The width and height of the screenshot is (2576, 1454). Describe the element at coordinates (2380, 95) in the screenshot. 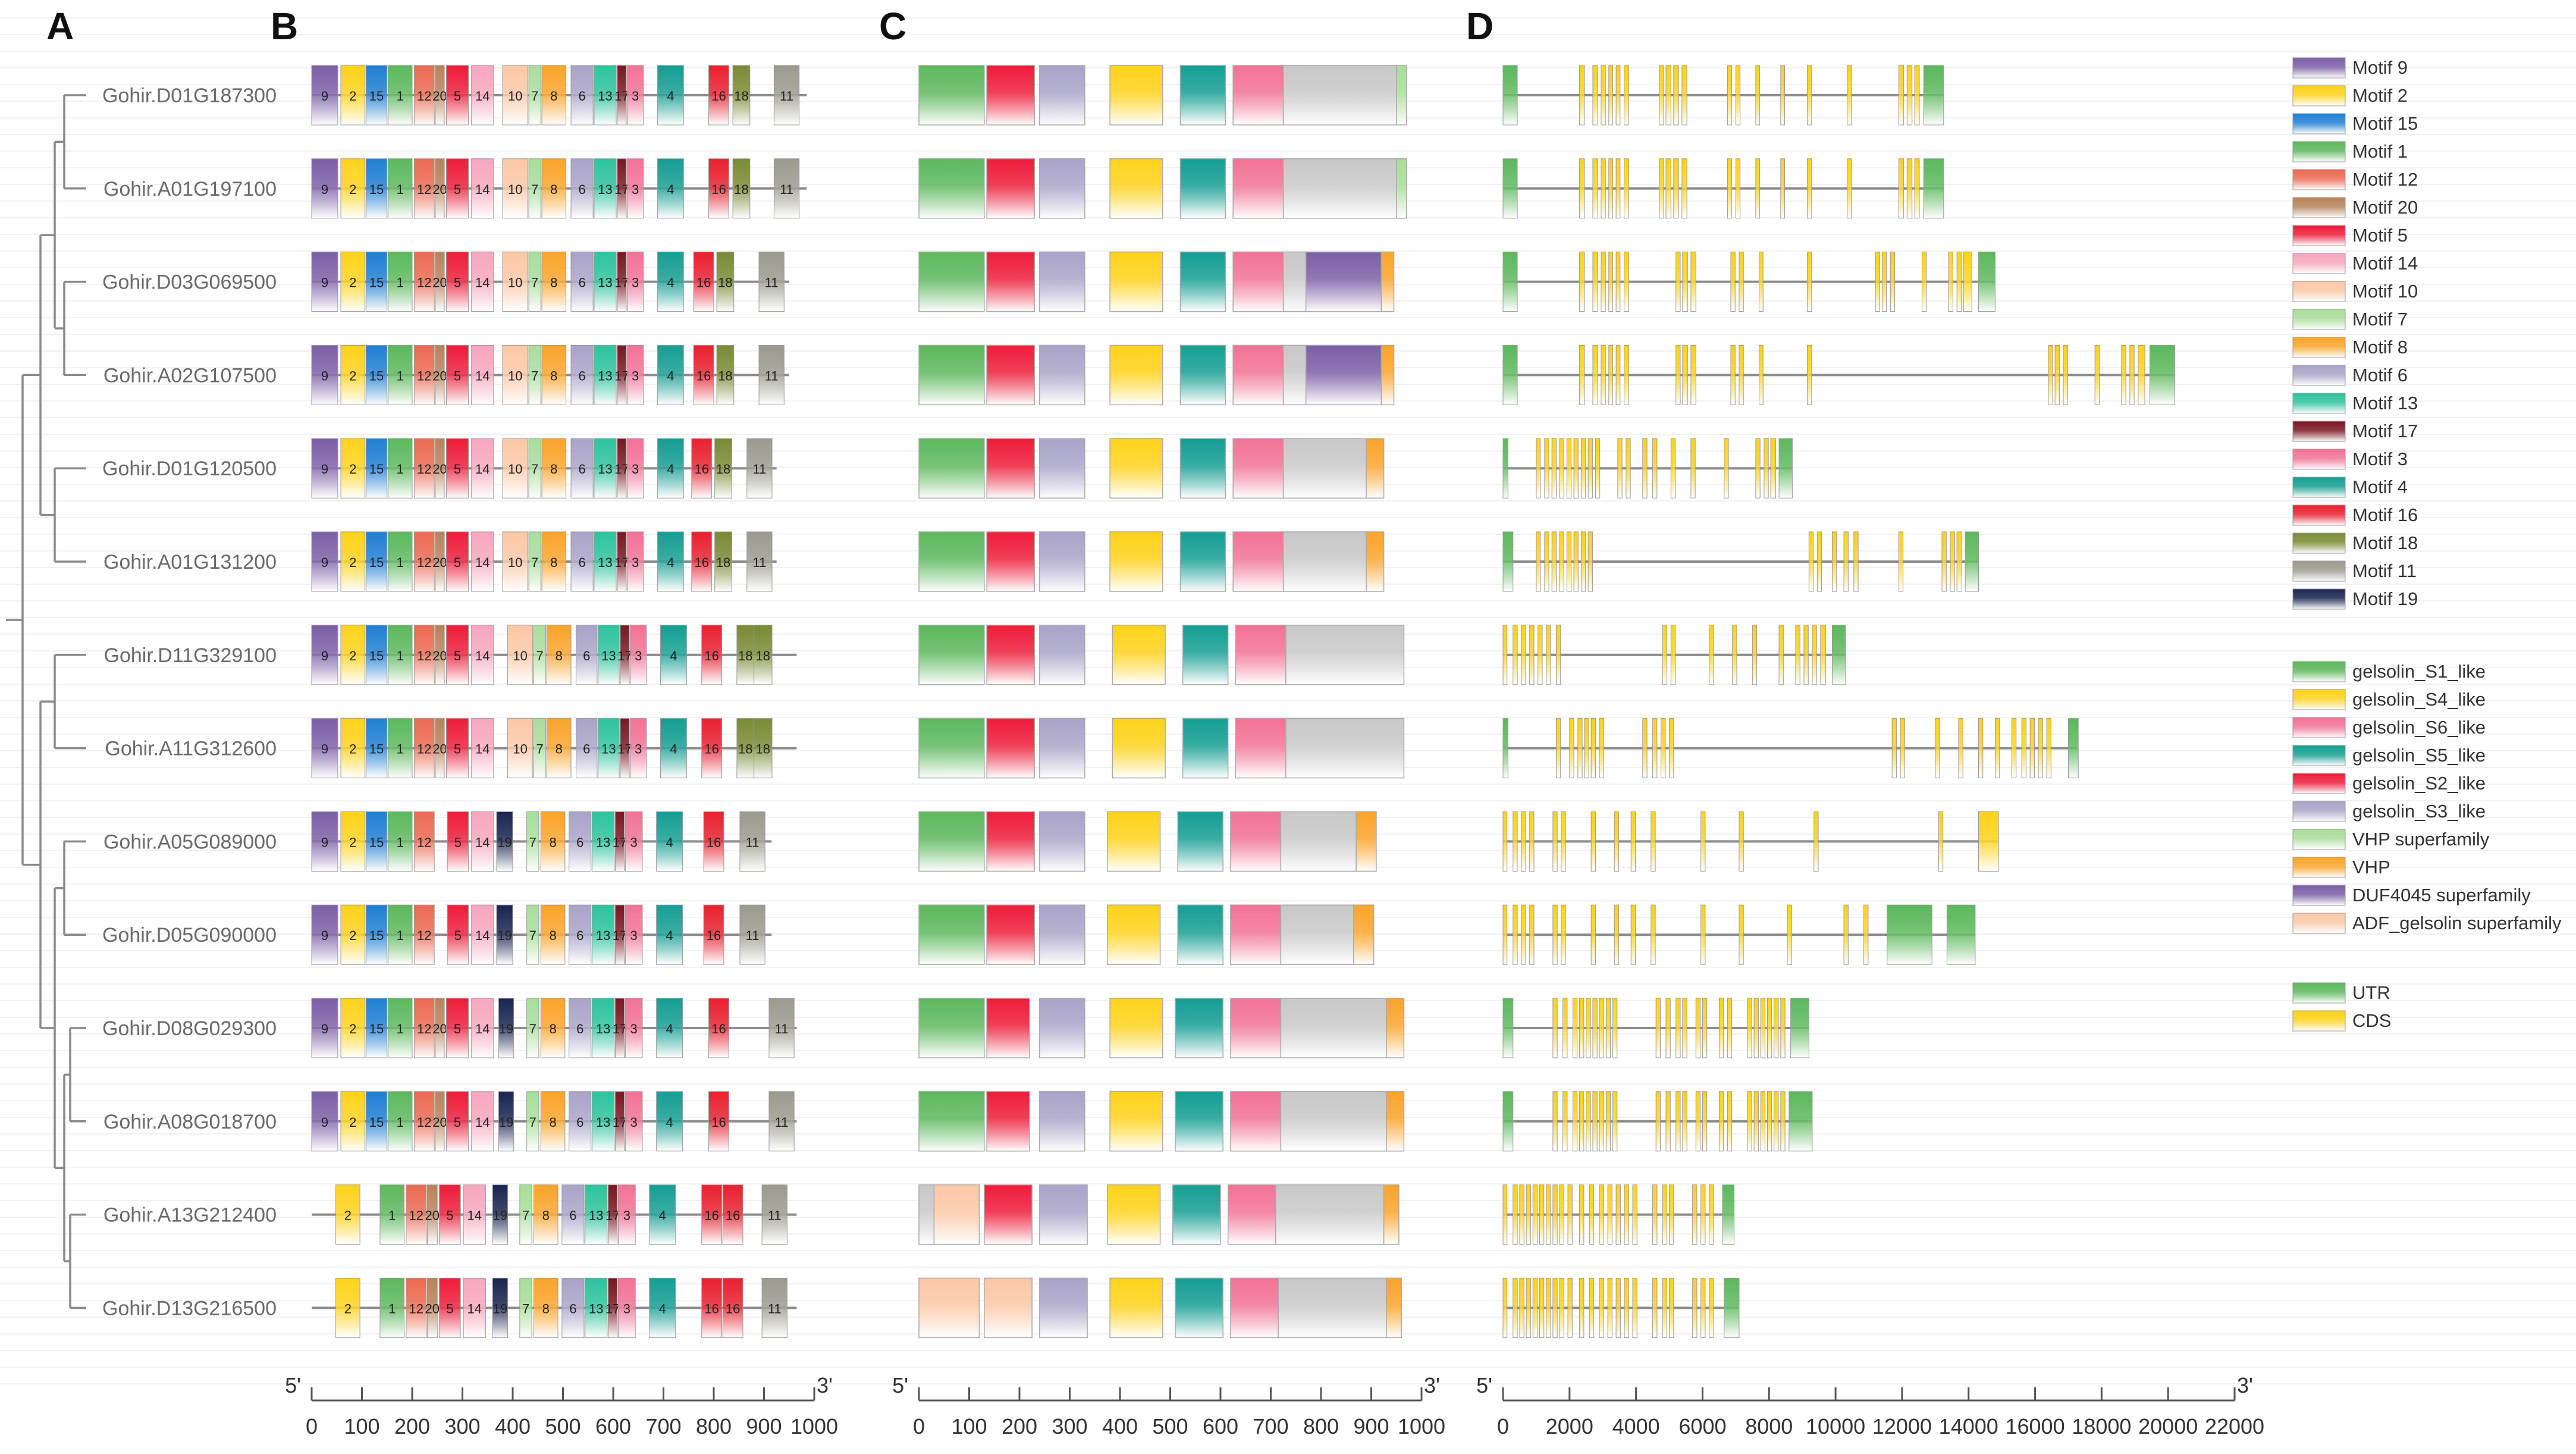

I see `legend-label: Motif 2` at that location.